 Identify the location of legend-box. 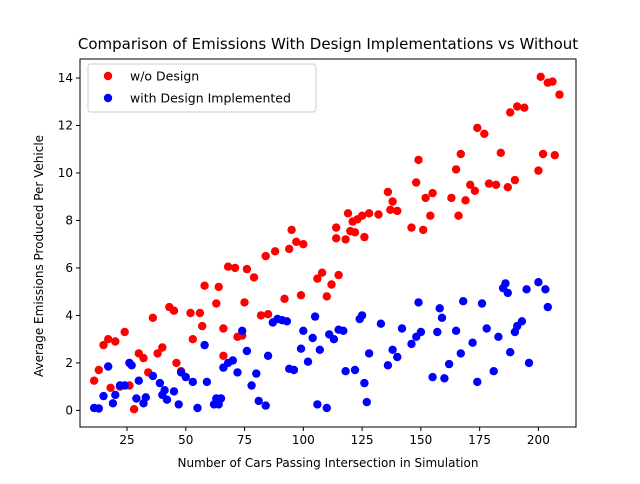
(202, 88).